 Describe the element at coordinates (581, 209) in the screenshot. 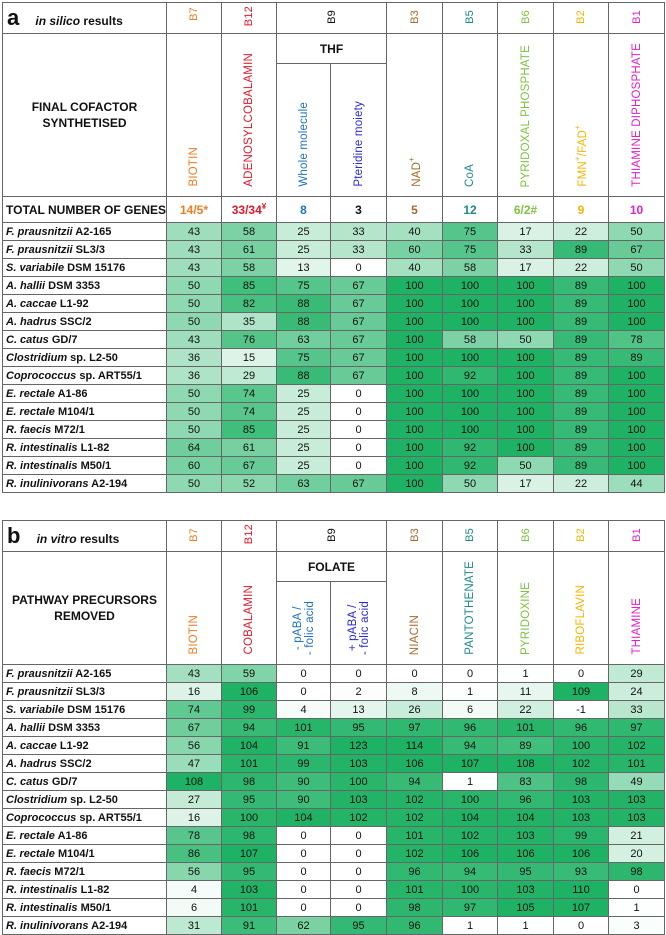

I see `total-genes-value: 9` at that location.